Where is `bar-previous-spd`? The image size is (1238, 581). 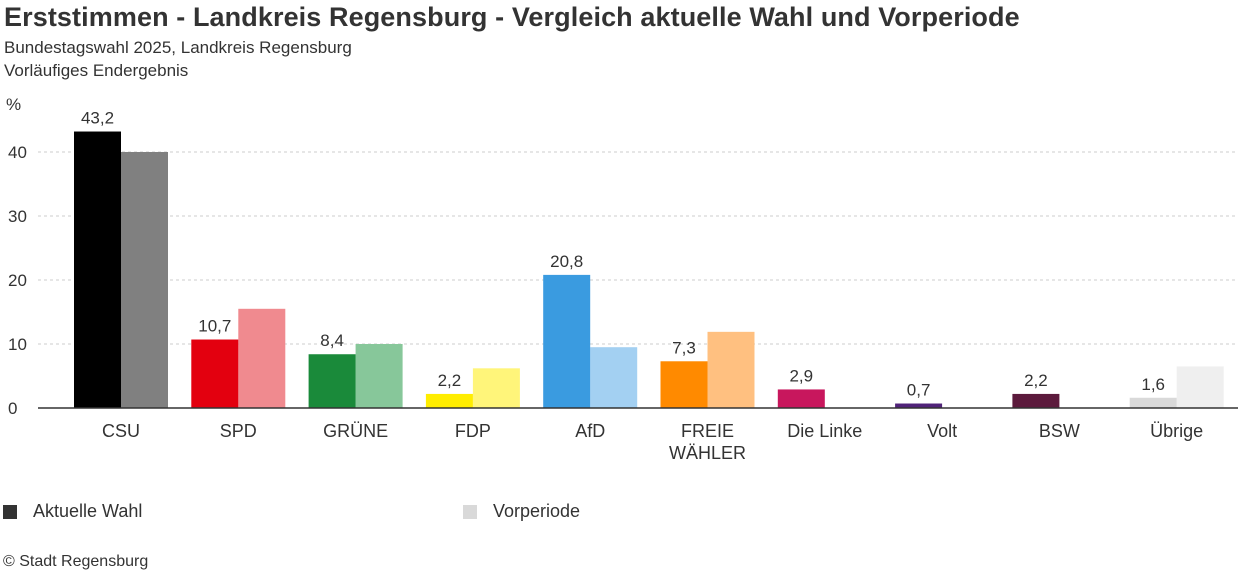
bar-previous-spd is located at coordinates (262, 358).